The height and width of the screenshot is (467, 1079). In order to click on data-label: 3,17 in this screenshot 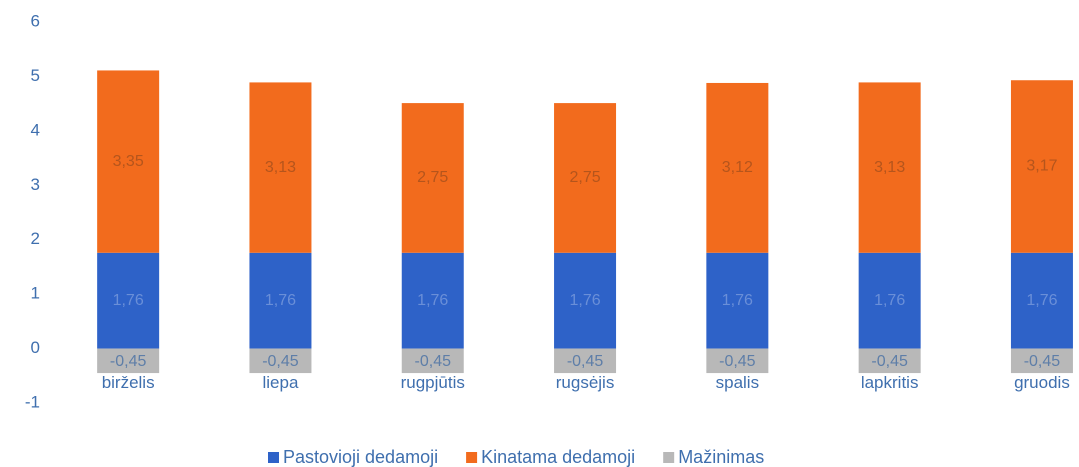, I will do `click(1041, 166)`.